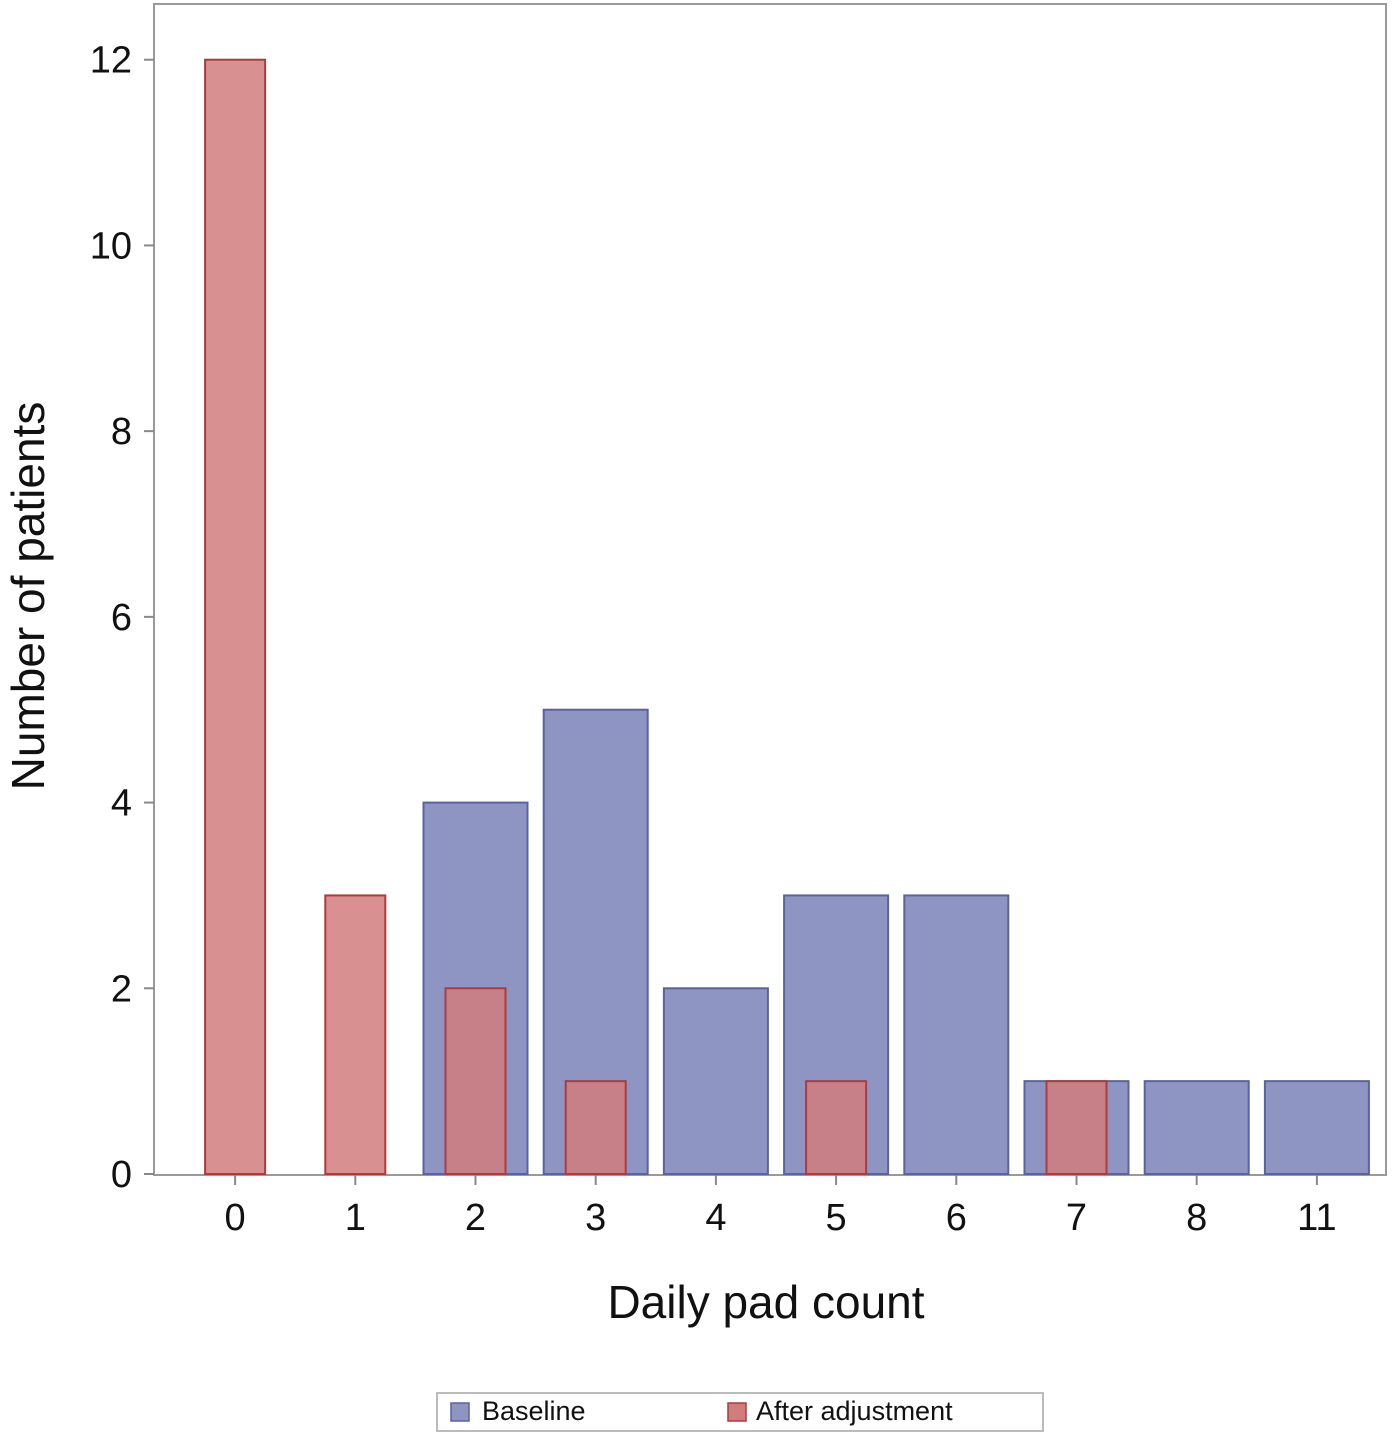  Describe the element at coordinates (121, 804) in the screenshot. I see `y-tick-label: 4` at that location.